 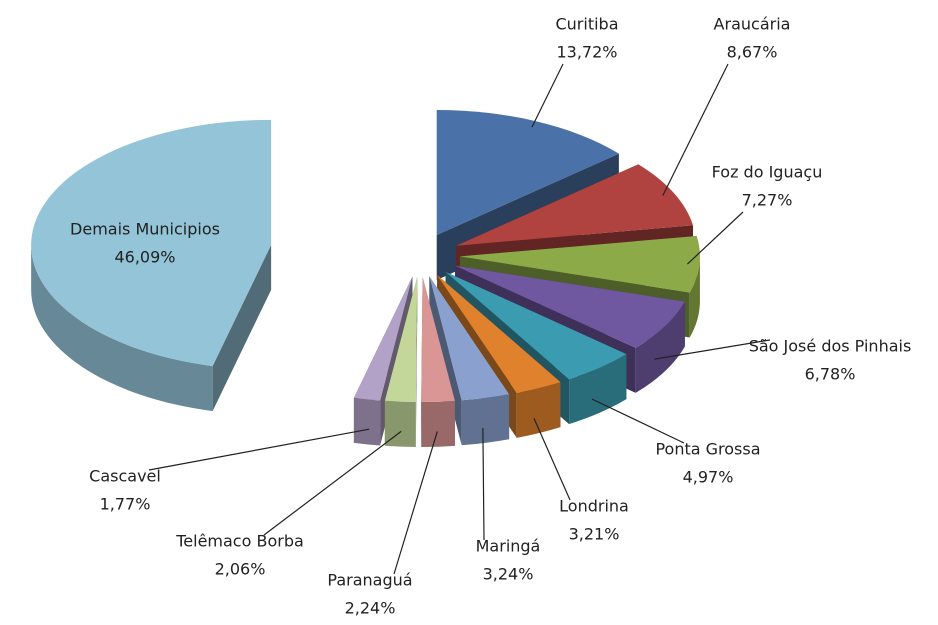 What do you see at coordinates (594, 506) in the screenshot?
I see `slice-label: Londrina` at bounding box center [594, 506].